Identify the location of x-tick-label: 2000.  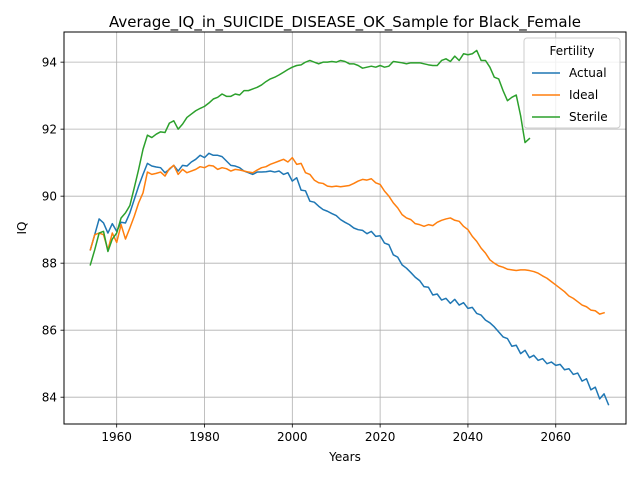
(292, 437).